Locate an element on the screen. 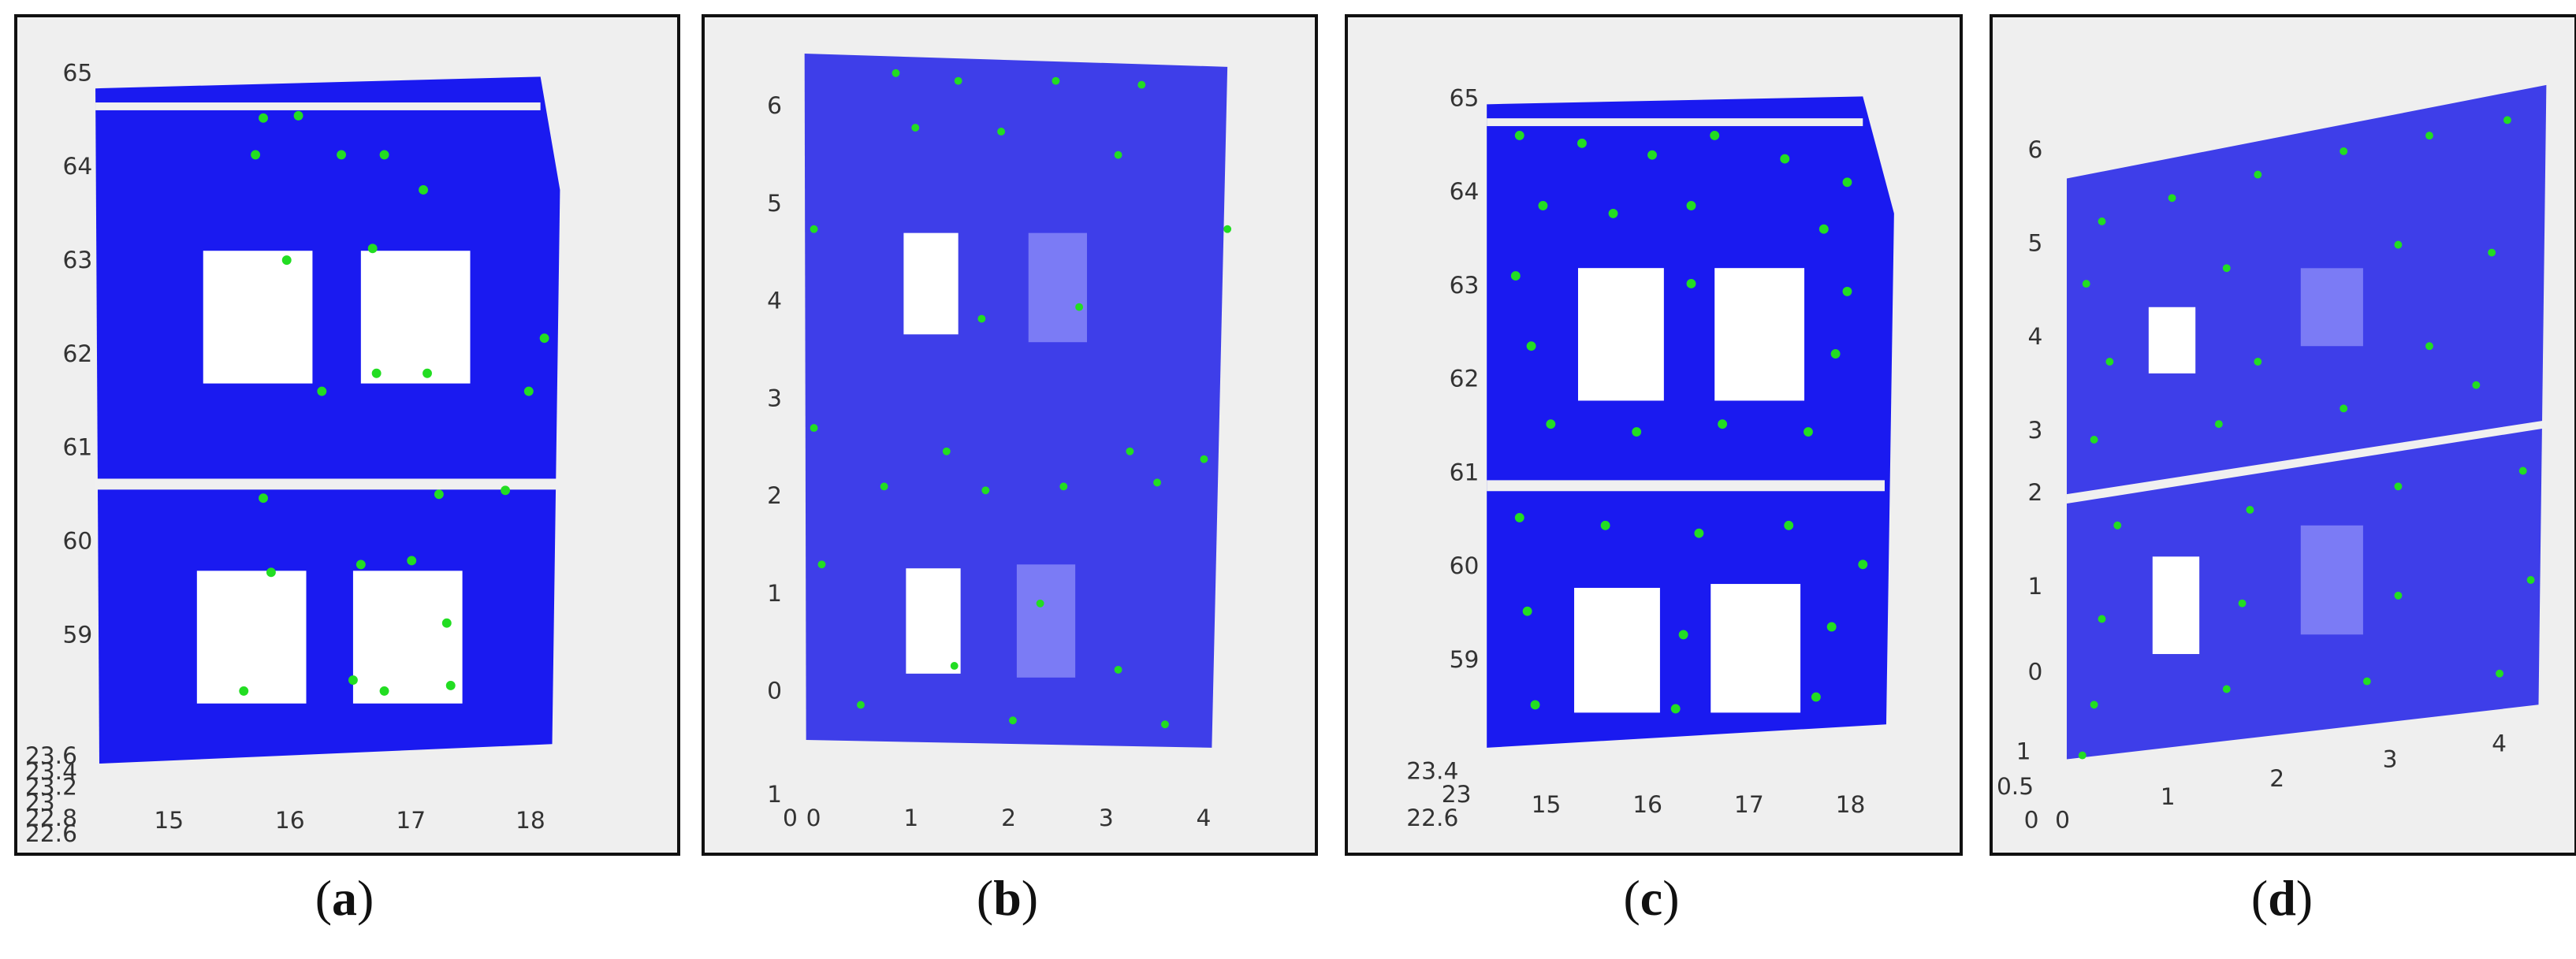 This screenshot has height=959, width=2576. y-tick: 61 is located at coordinates (1465, 472).